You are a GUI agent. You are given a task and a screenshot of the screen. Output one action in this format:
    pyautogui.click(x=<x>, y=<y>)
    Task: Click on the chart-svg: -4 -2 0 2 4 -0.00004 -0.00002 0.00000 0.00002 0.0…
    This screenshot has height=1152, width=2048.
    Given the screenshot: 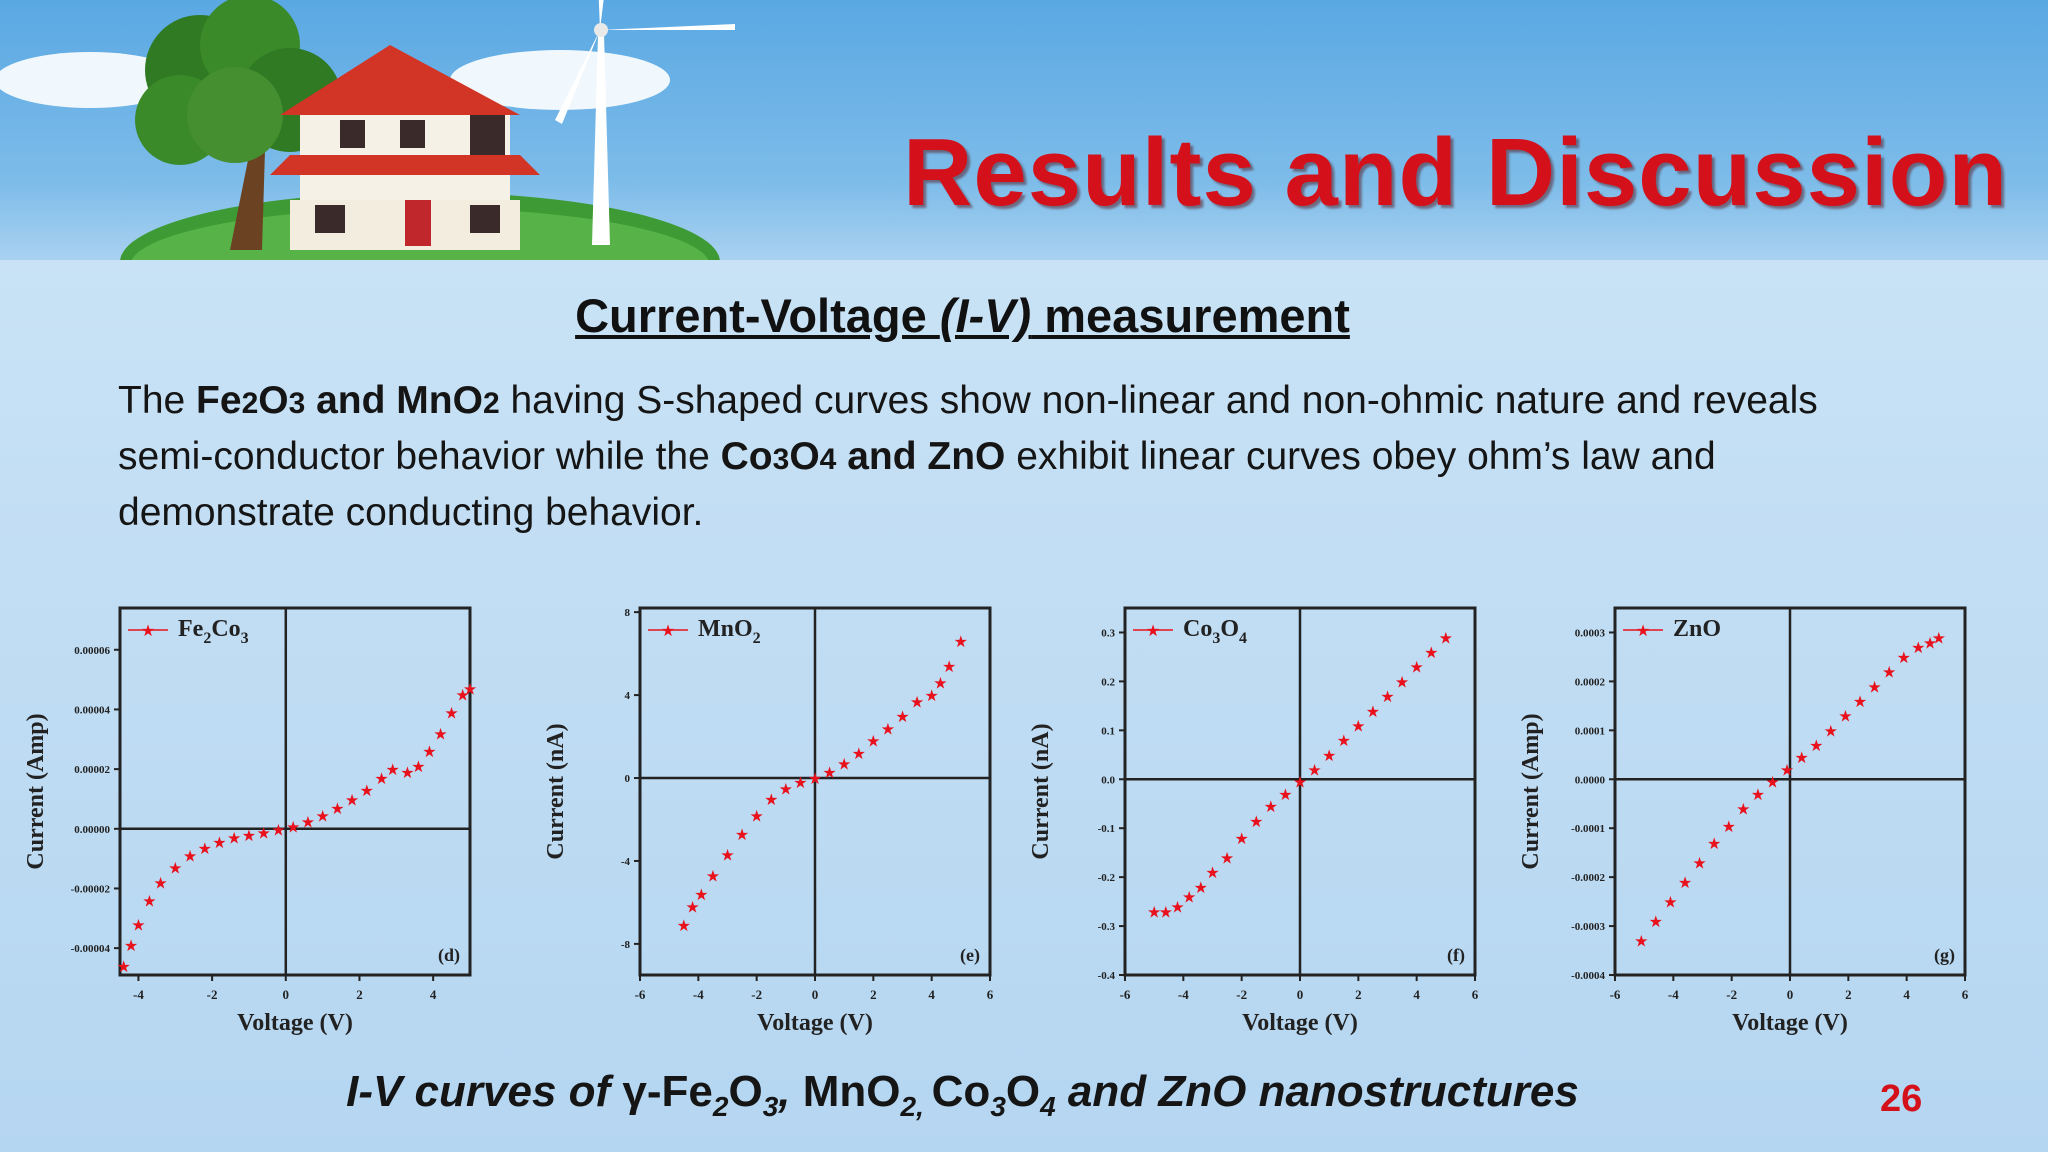 What is the action you would take?
    pyautogui.click(x=250, y=821)
    